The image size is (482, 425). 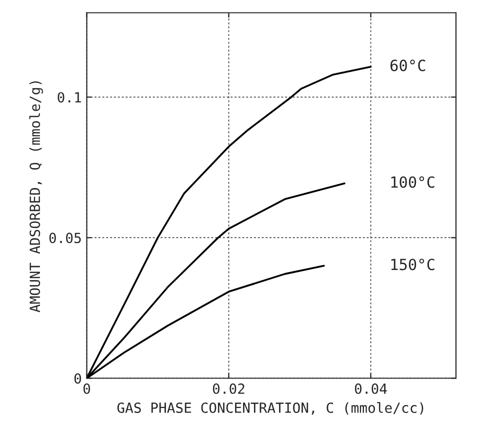 I want to click on y-tick-label: 0, so click(x=77, y=378).